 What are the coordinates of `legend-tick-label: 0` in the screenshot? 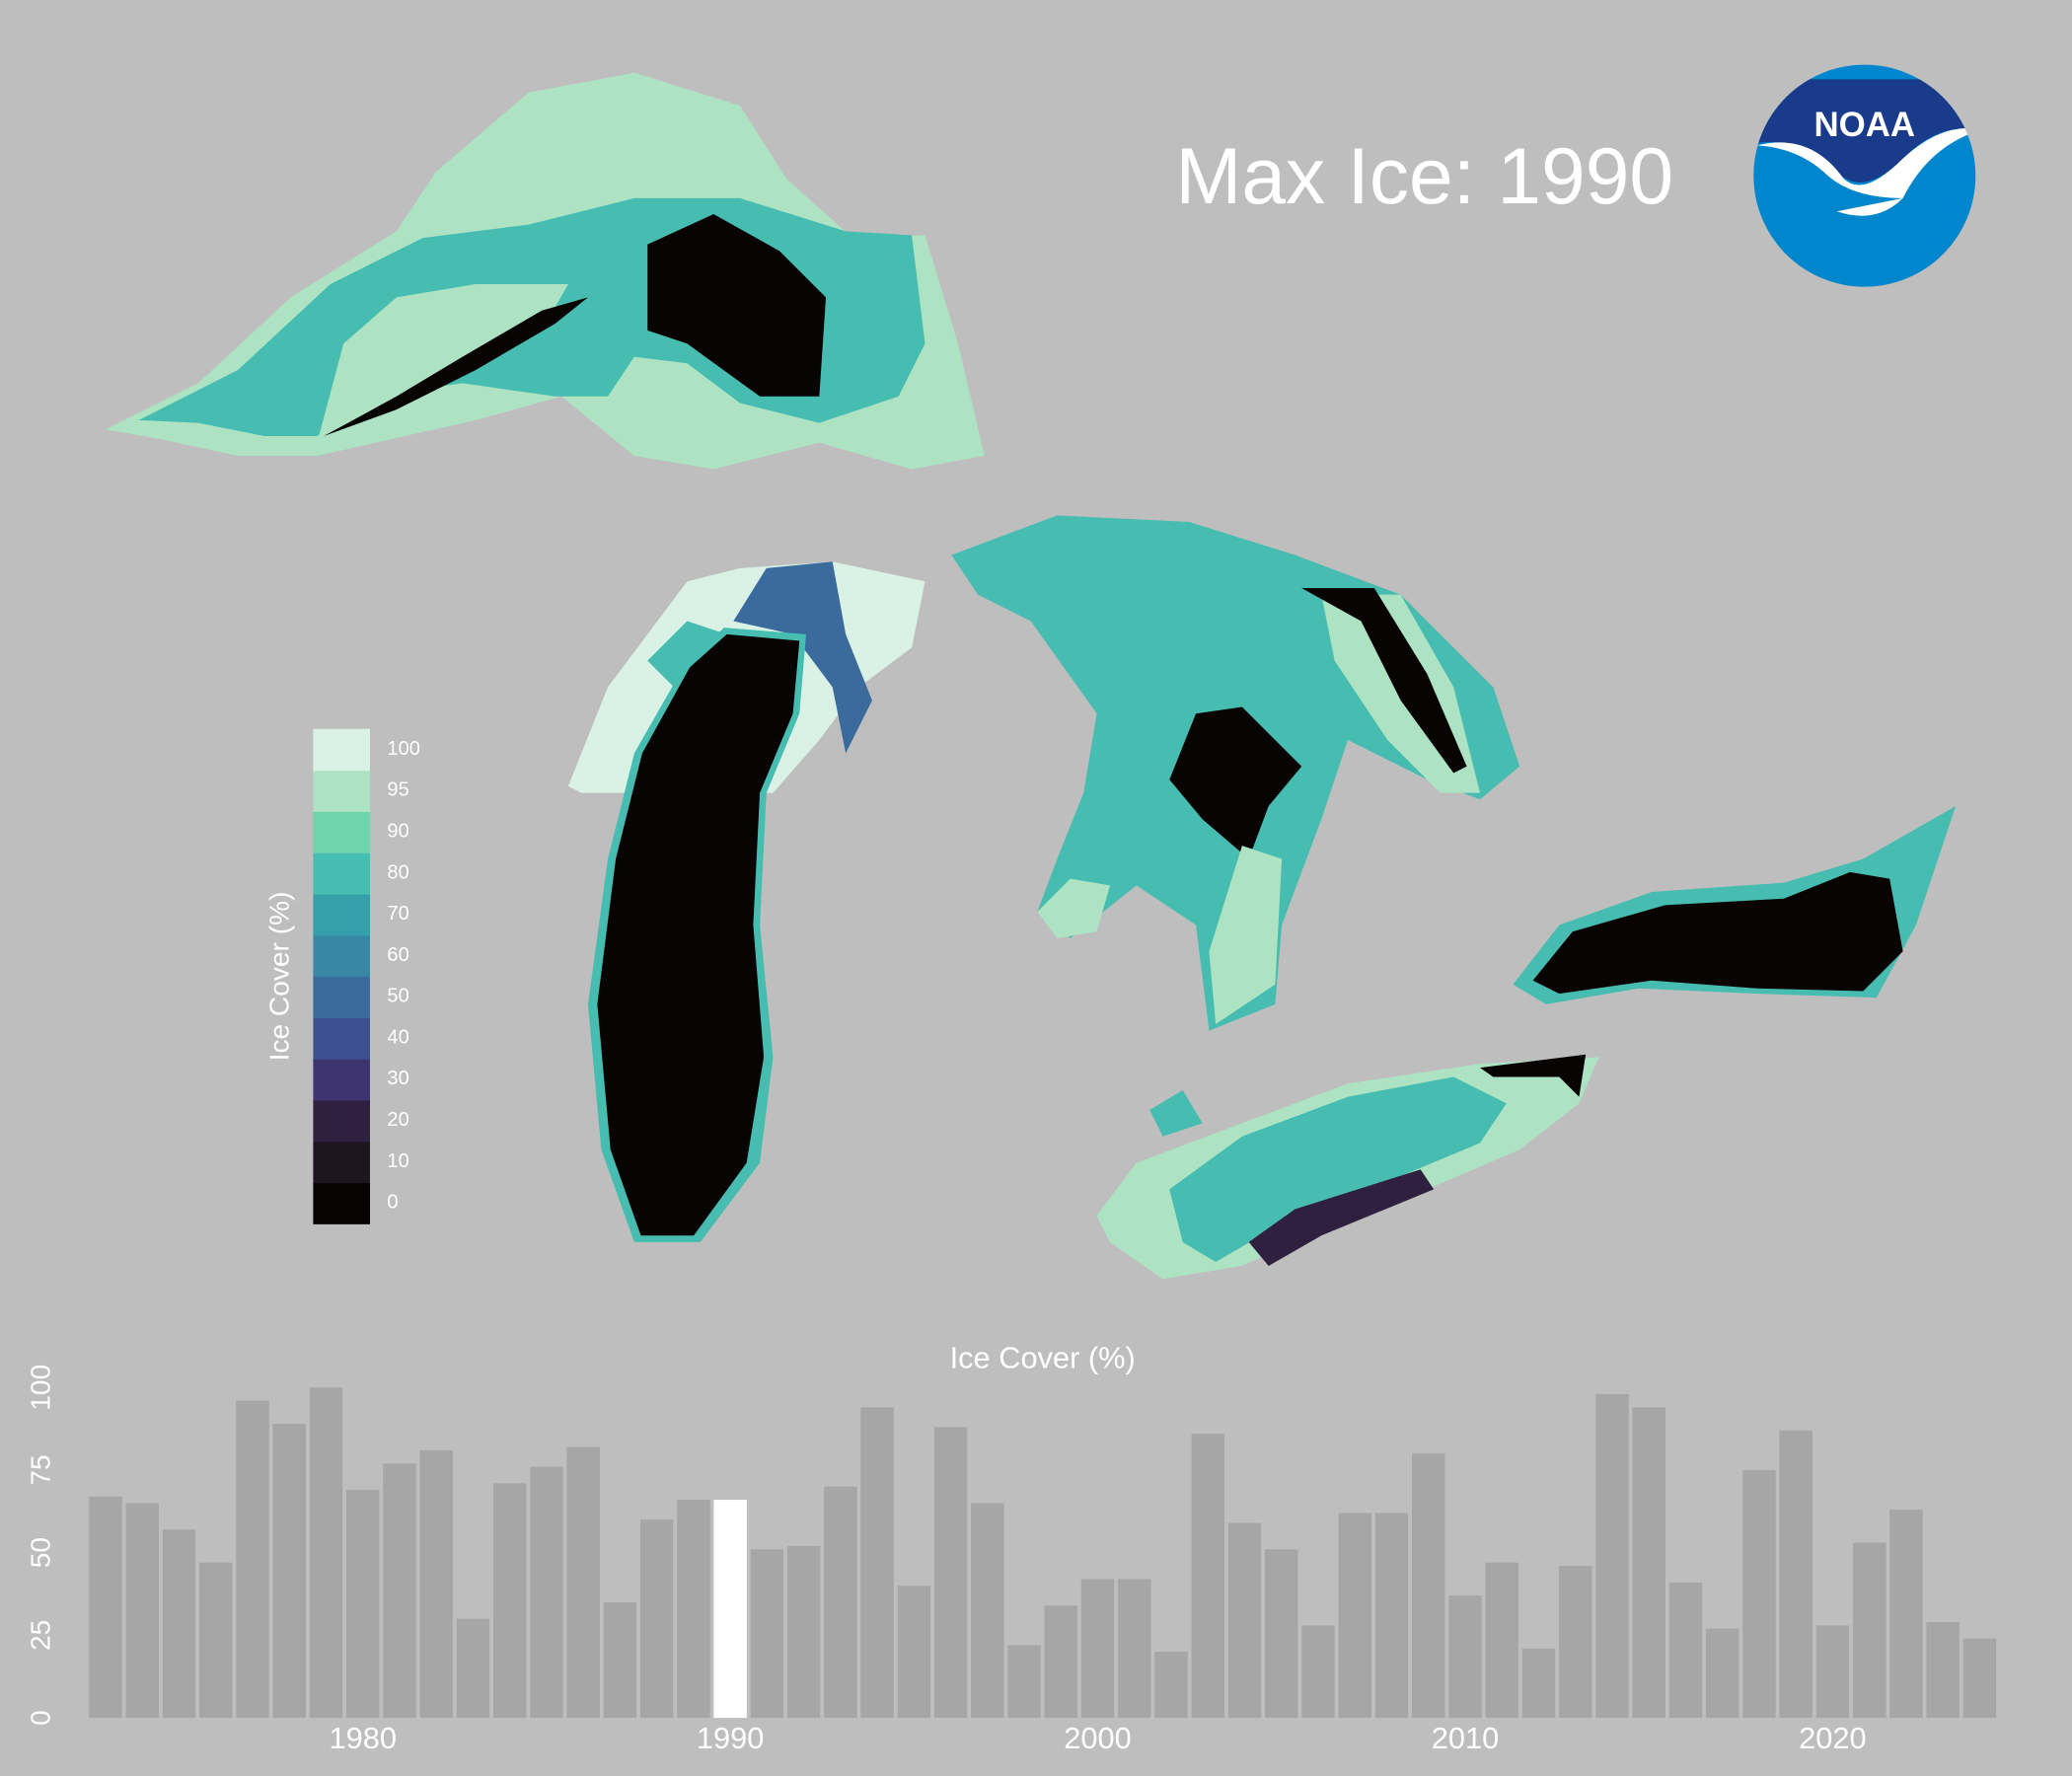 It's located at (392, 1203).